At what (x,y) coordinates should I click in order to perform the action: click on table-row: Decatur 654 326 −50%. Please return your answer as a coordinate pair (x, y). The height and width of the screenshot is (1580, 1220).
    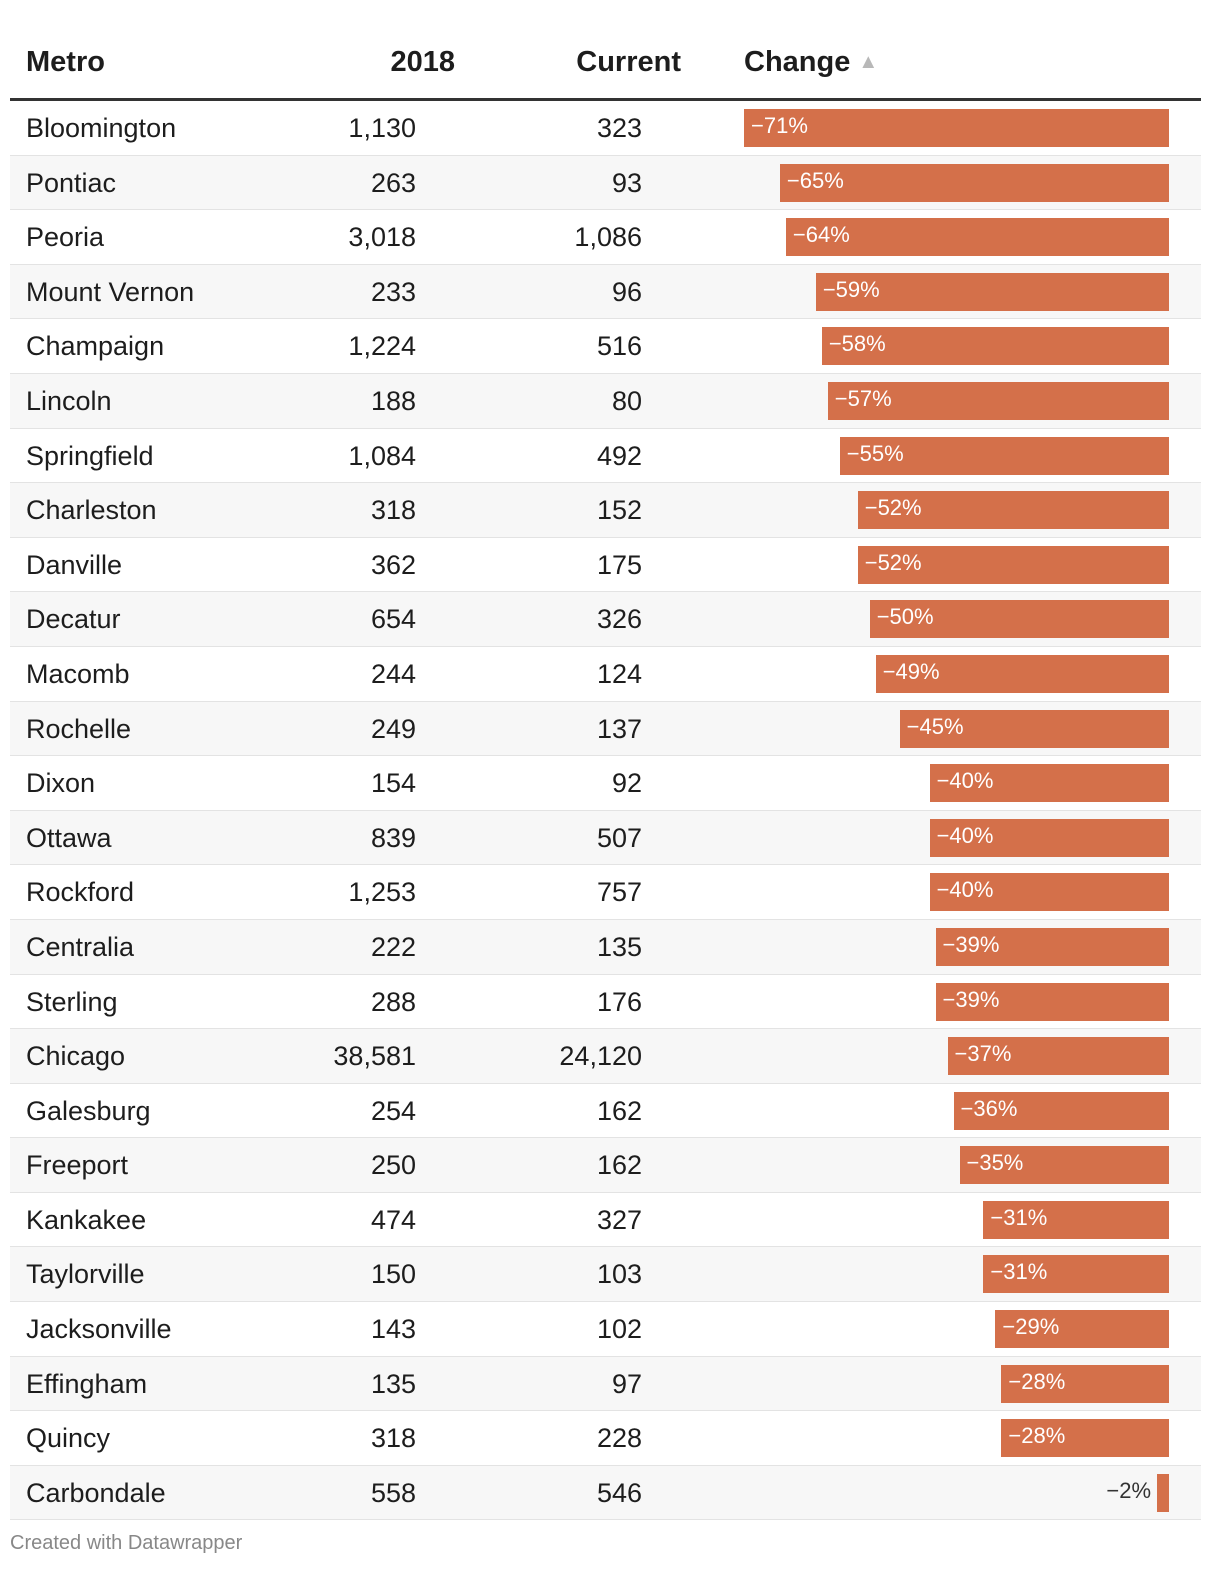
    Looking at the image, I should click on (605, 619).